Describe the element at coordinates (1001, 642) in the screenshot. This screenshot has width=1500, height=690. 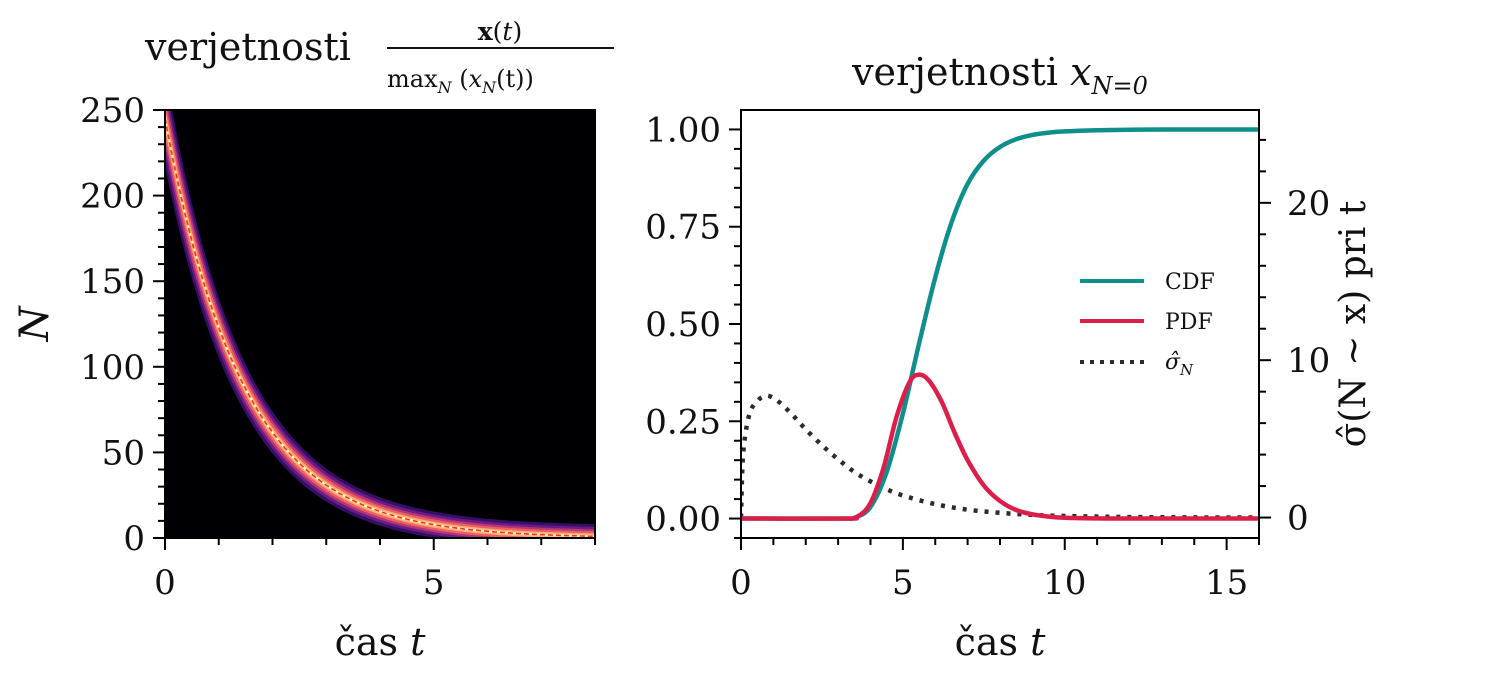
I see `line-x-label: čas t` at that location.